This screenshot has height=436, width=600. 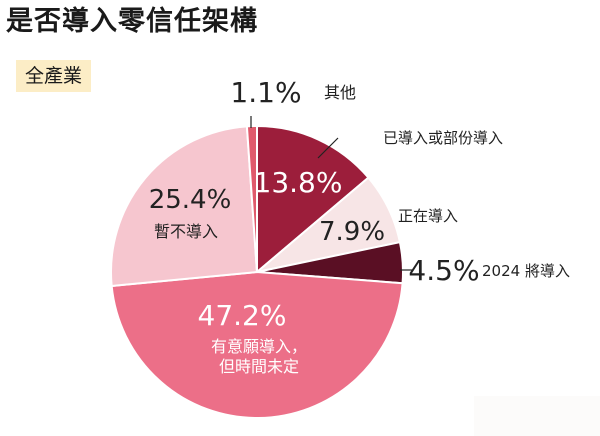 What do you see at coordinates (443, 270) in the screenshot?
I see `slice-percent-label: 4.5%` at bounding box center [443, 270].